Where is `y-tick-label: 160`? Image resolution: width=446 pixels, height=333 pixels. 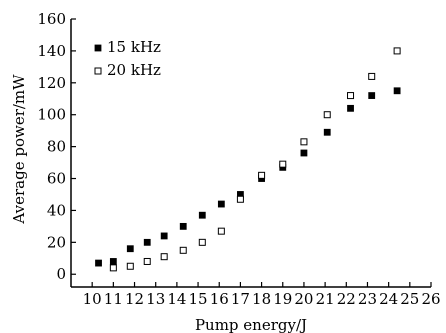
y-tick-label: 160 is located at coordinates (51, 19).